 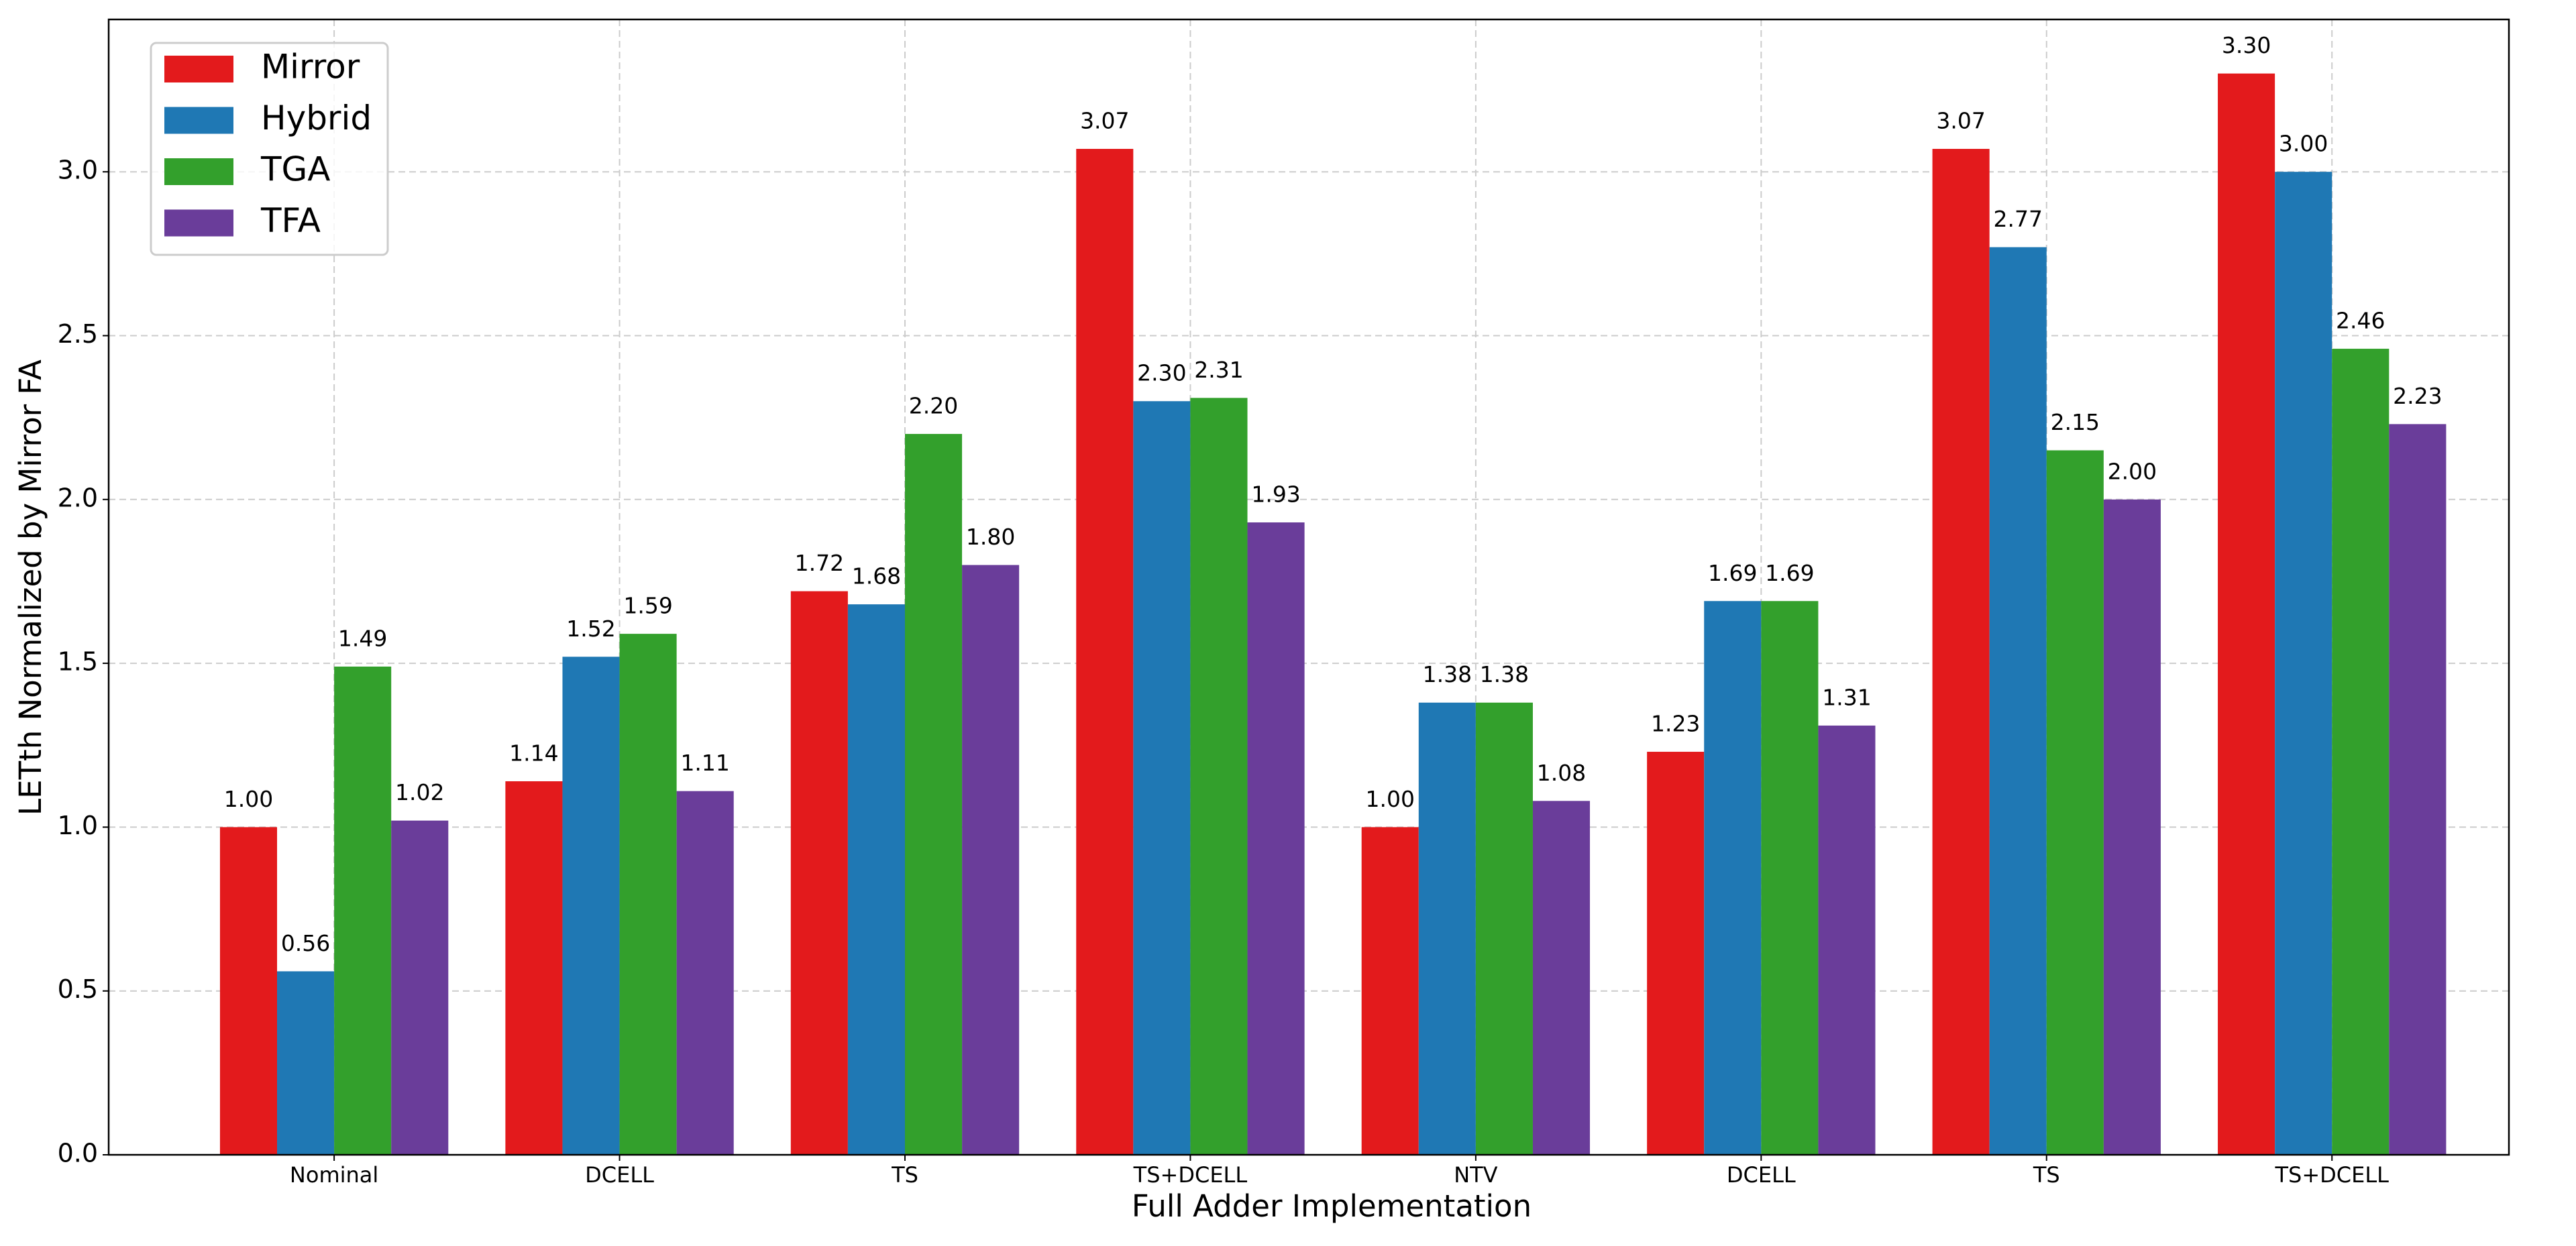 What do you see at coordinates (876, 576) in the screenshot?
I see `value-label: 1.68` at bounding box center [876, 576].